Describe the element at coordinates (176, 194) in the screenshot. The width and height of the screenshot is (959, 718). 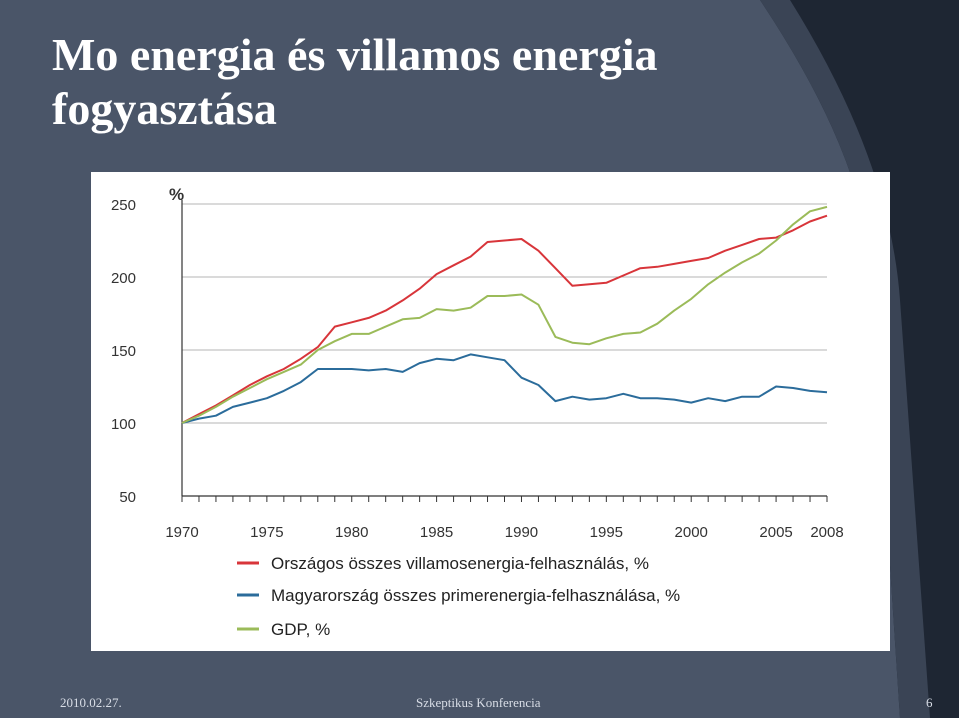
I see `y-axis-unit-label: %` at that location.